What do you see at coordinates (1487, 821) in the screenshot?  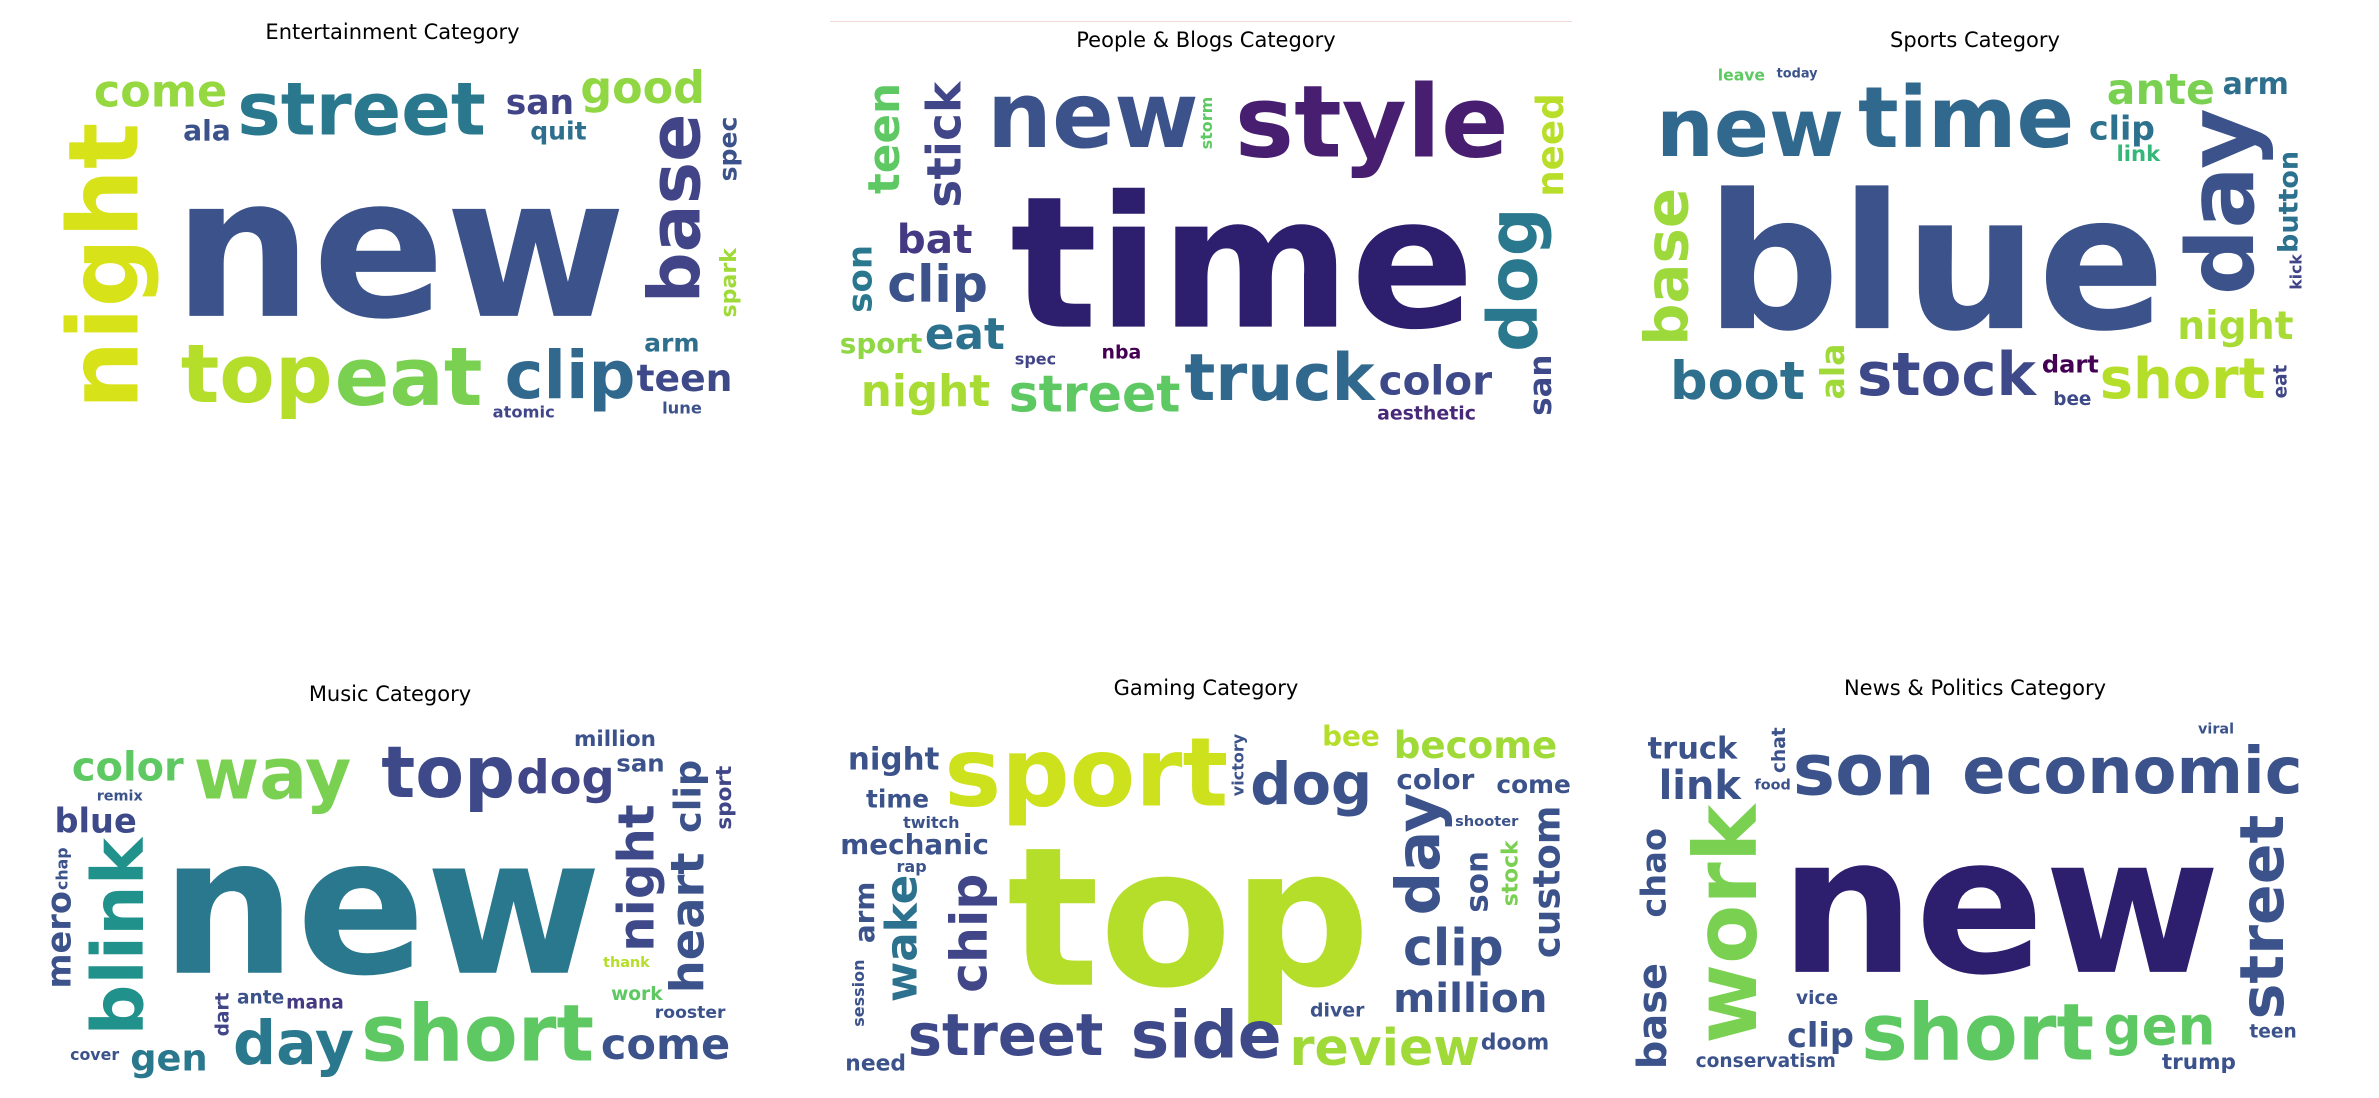 I see `cloud-word: shooter` at bounding box center [1487, 821].